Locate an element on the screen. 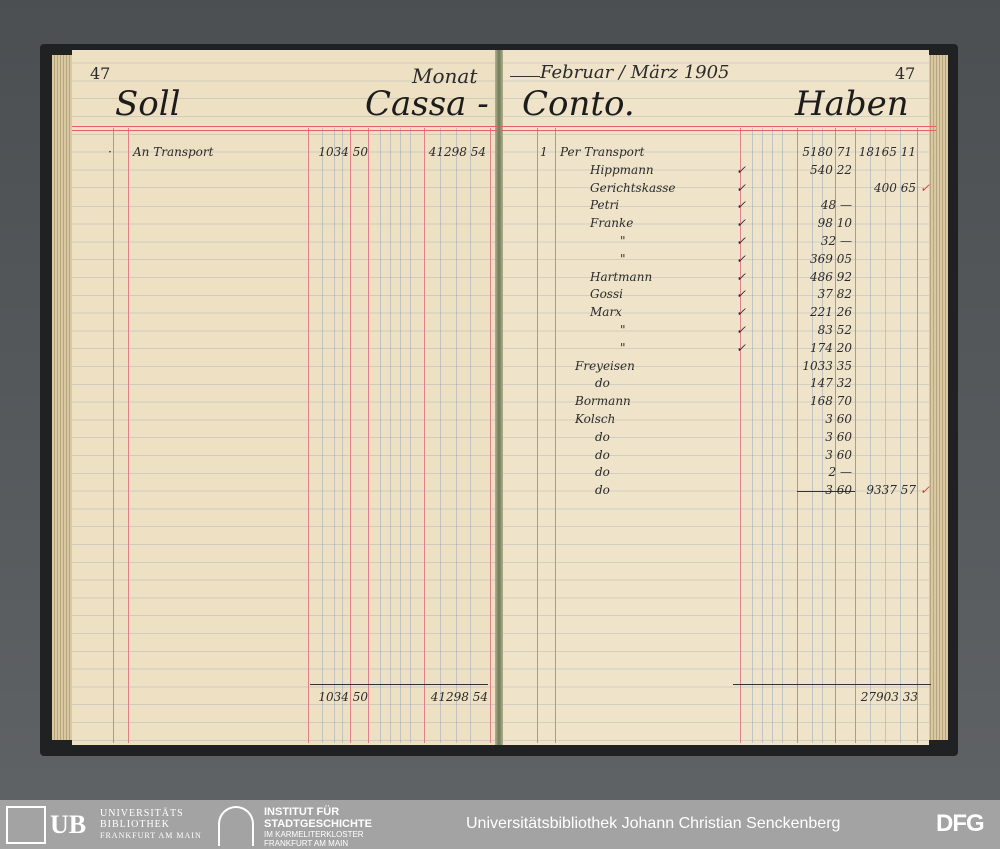 Image resolution: width=1000 pixels, height=849 pixels. entry-amount: 98 10 is located at coordinates (834, 223).